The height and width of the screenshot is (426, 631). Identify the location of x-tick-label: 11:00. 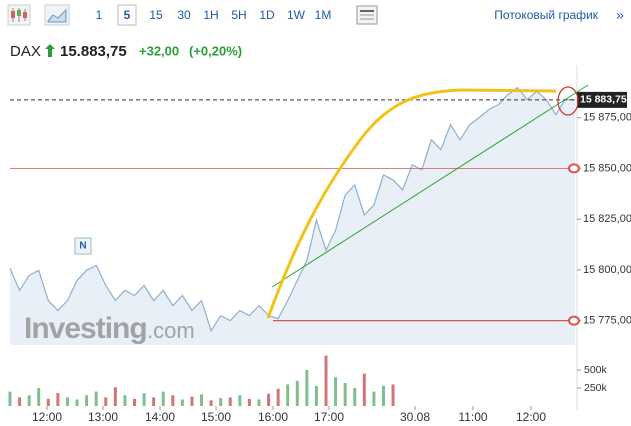
(472, 417).